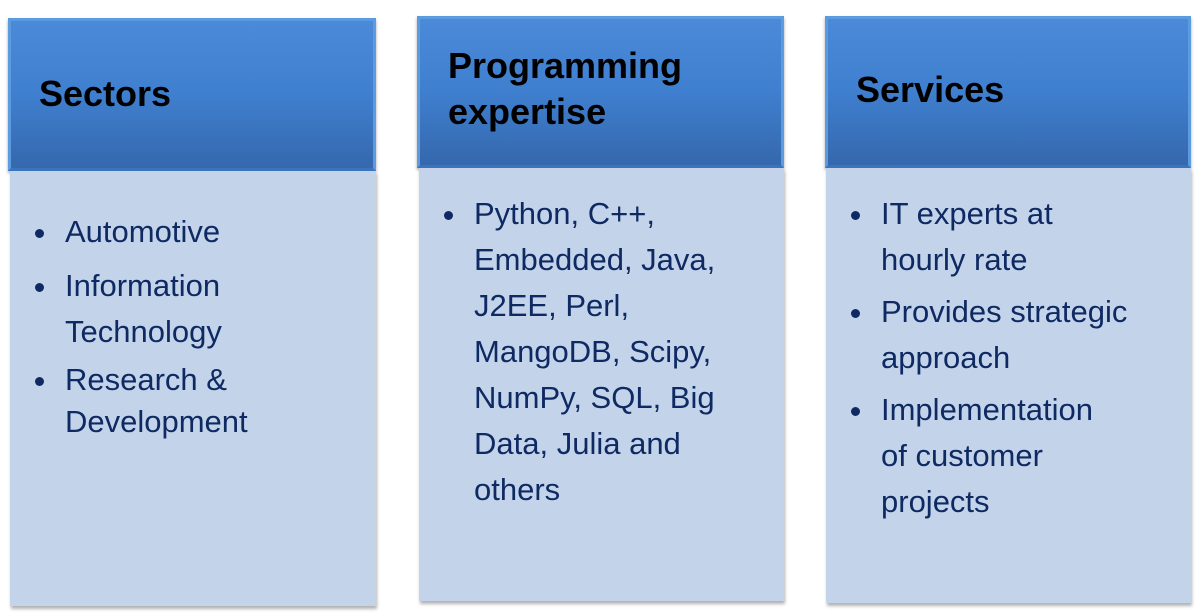 The width and height of the screenshot is (1200, 616). I want to click on line: Implementation, so click(987, 409).